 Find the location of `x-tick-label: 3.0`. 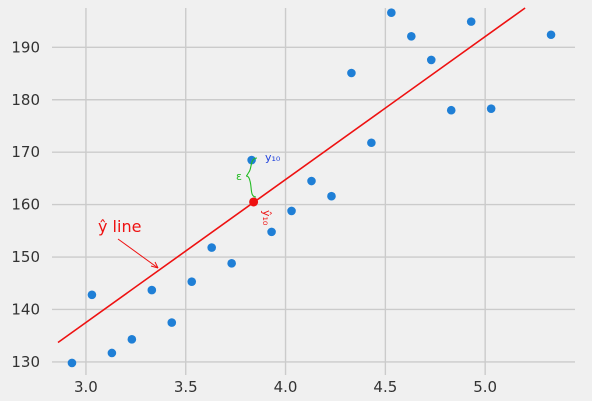

x-tick-label: 3.0 is located at coordinates (86, 387).